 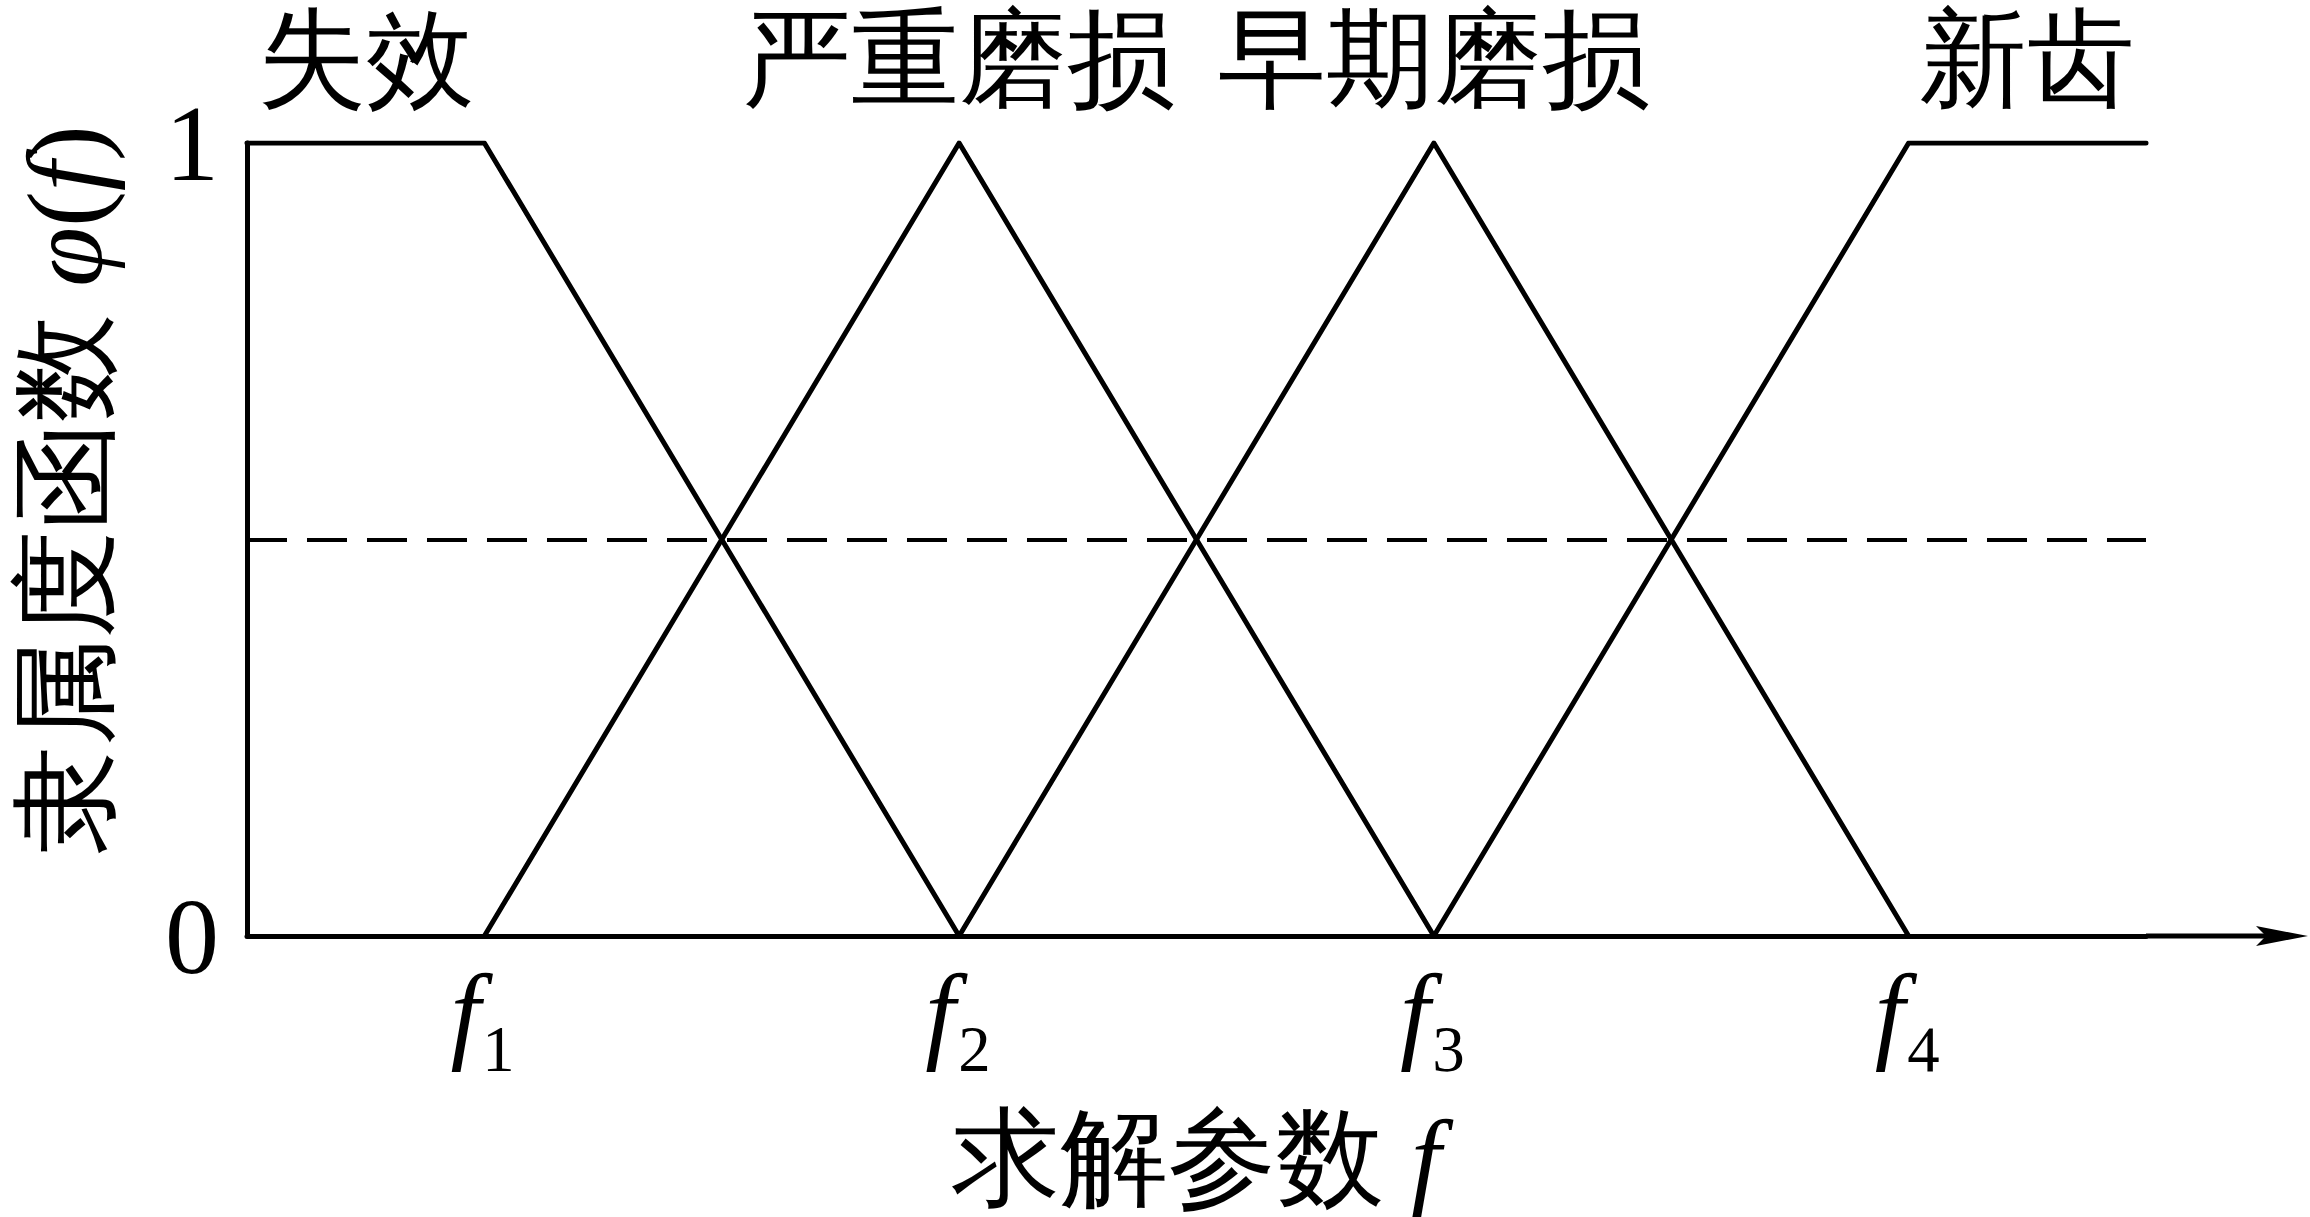 I want to click on x-tick-label: f₁, so click(x=484, y=1012).